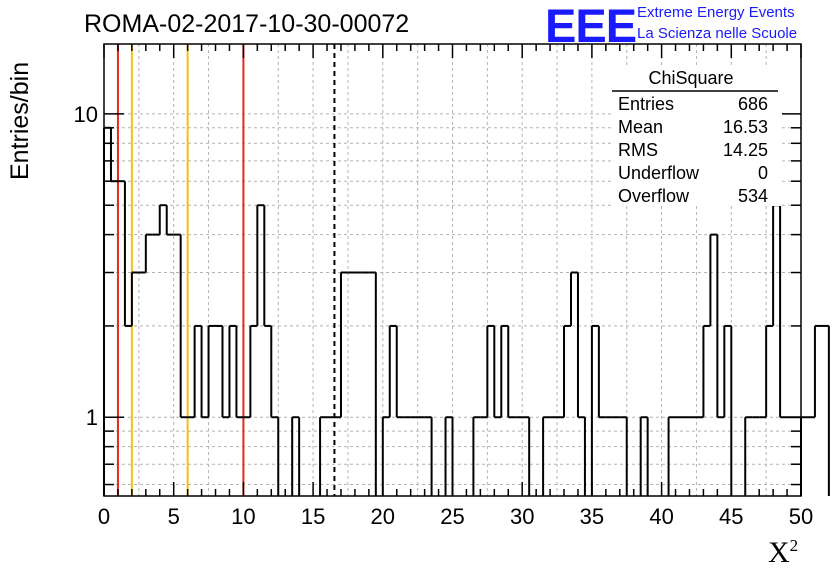  Describe the element at coordinates (247, 24) in the screenshot. I see `run-title: ROMA-02-2017-10-30-00072` at that location.